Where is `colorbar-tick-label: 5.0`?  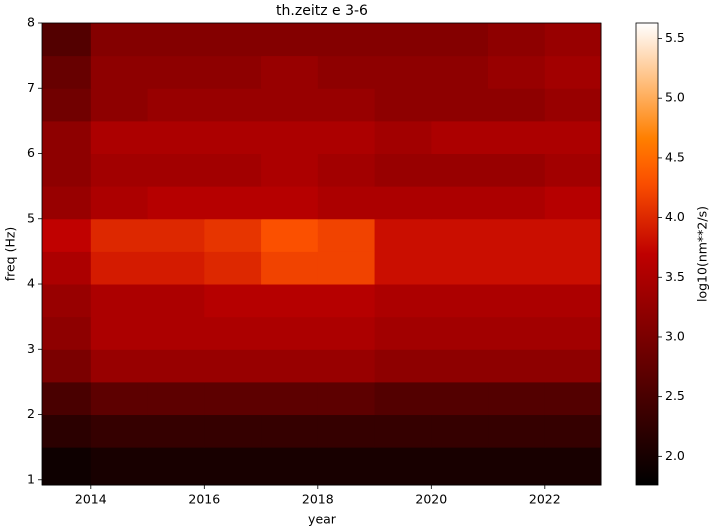 colorbar-tick-label: 5.0 is located at coordinates (675, 97).